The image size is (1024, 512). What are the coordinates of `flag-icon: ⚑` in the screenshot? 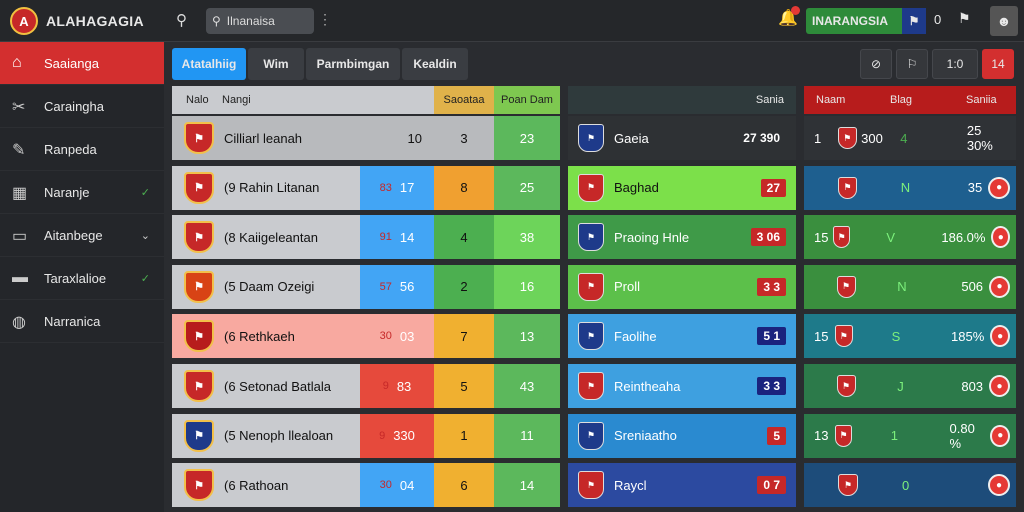 It's located at (964, 18).